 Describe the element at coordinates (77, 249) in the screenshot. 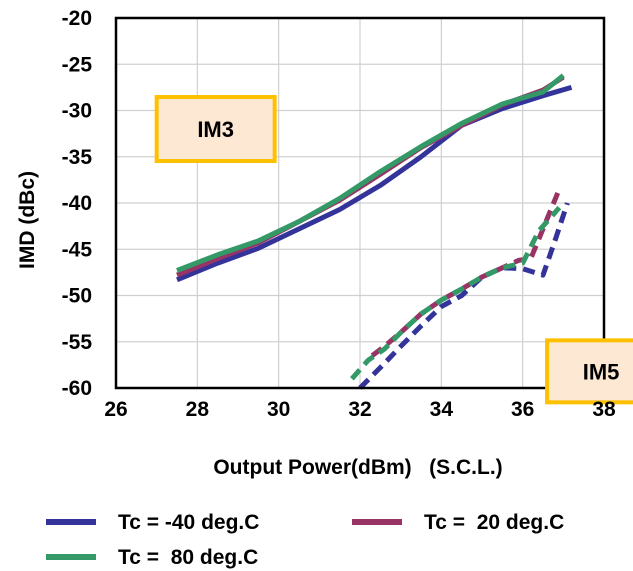

I see `y-tick-label: -45` at that location.